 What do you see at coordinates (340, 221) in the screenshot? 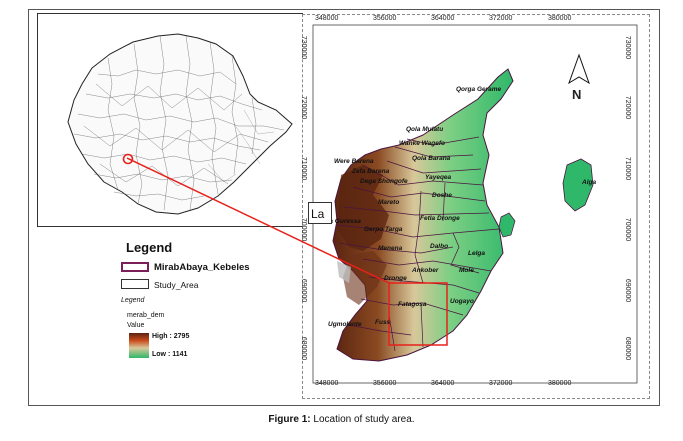
I see `kebele-label: Zala Guressa` at bounding box center [340, 221].